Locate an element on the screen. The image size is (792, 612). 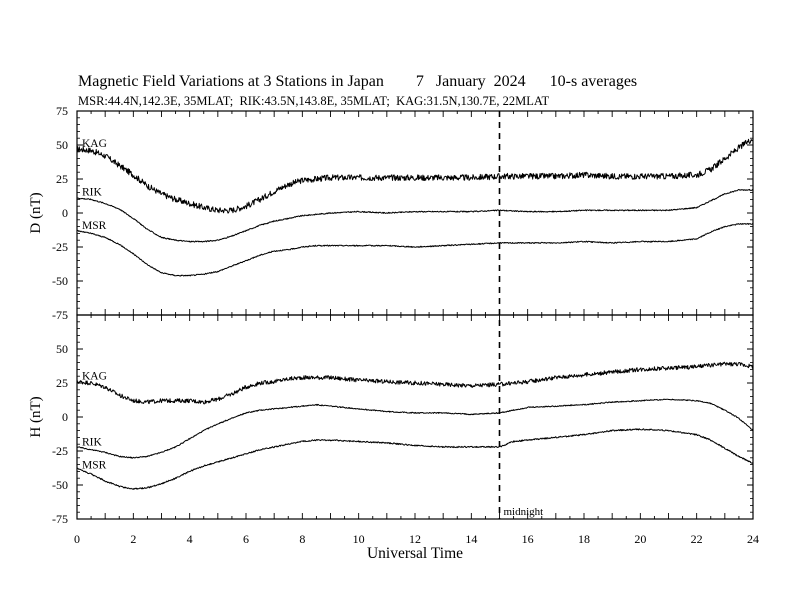
x-tick-label: 24 is located at coordinates (753, 539).